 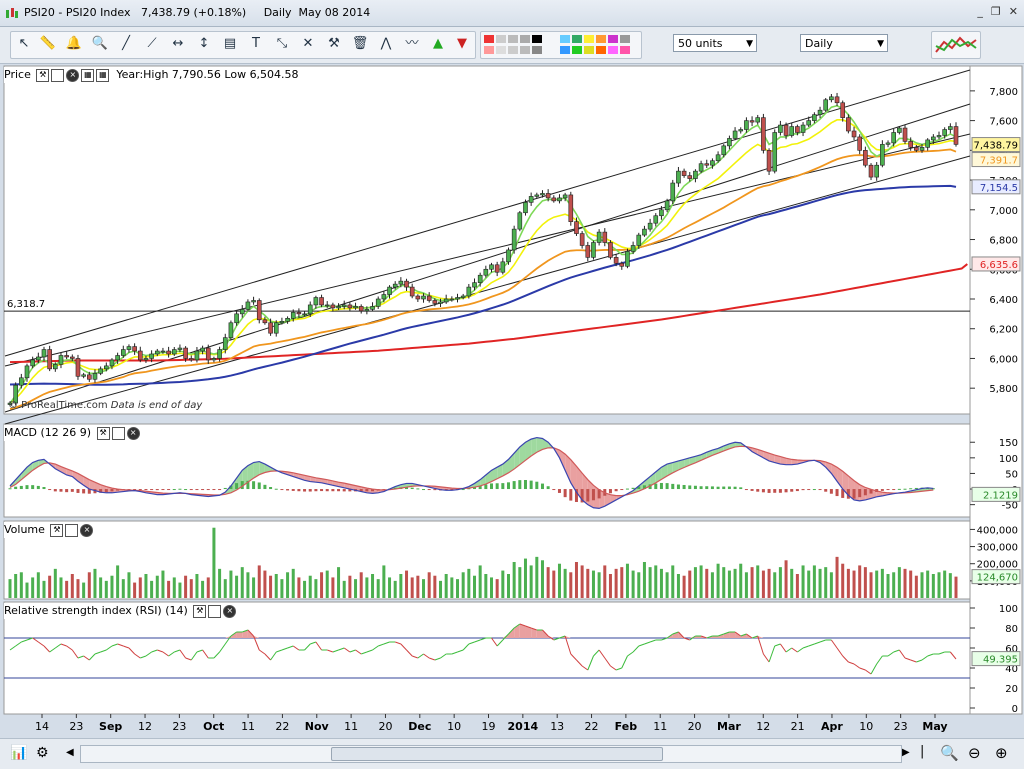 What do you see at coordinates (103, 75) in the screenshot?
I see `grid2-icon: ▦` at bounding box center [103, 75].